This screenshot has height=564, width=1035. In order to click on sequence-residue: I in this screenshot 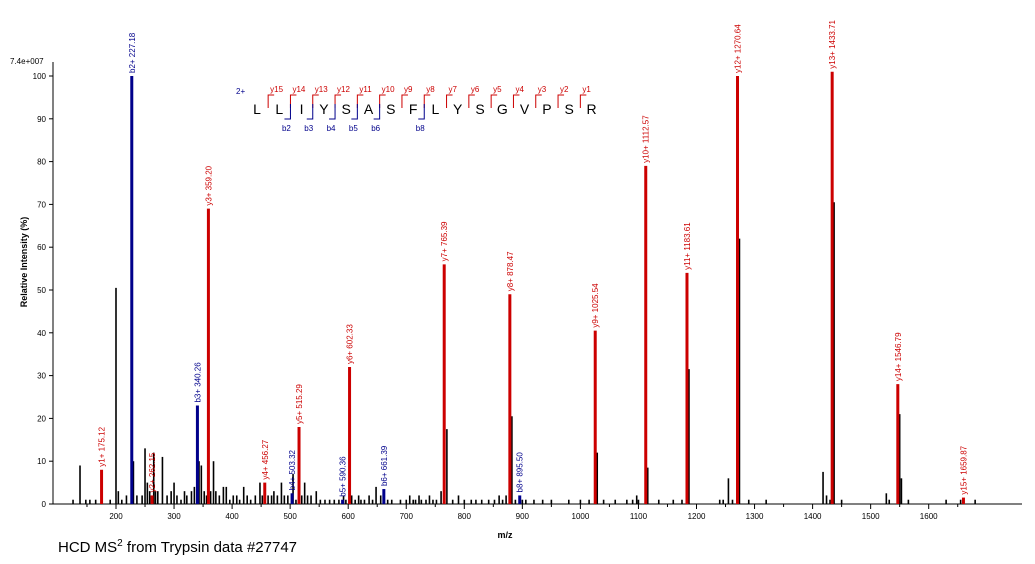, I will do `click(302, 109)`.